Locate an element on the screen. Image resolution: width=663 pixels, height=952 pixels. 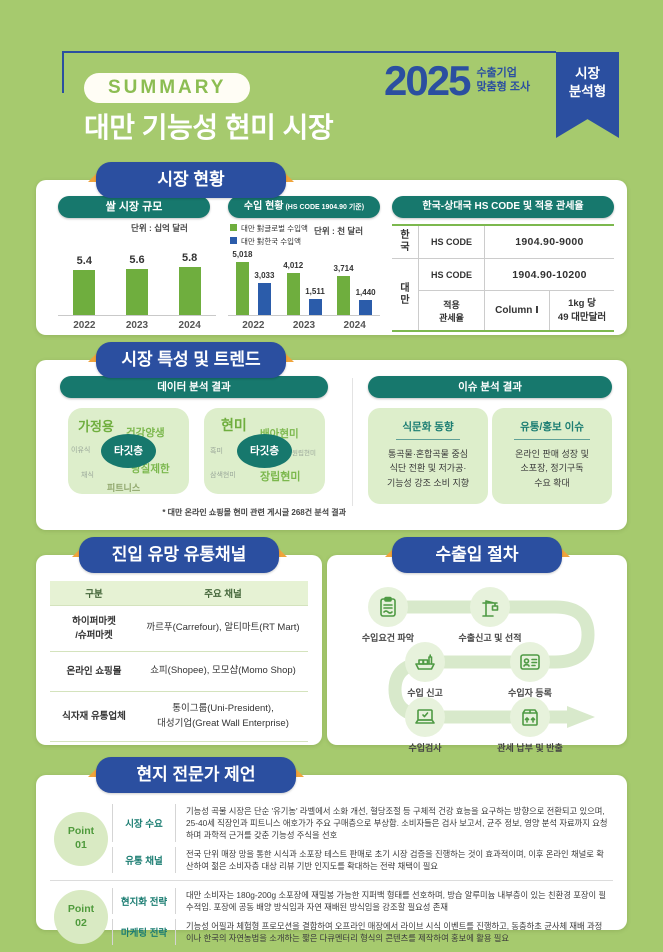
process-step-label: 수입검사 is located at coordinates (425, 748).